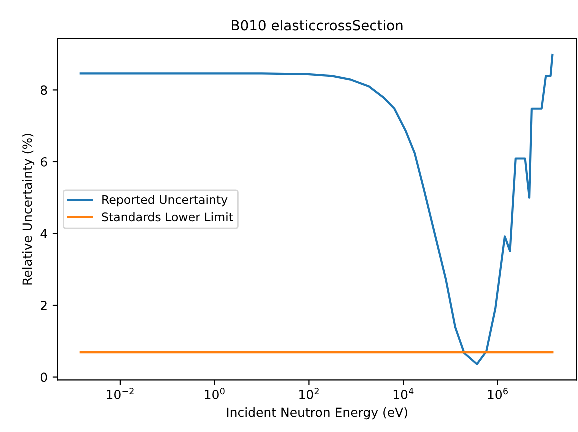  What do you see at coordinates (28, 209) in the screenshot?
I see `y-axis-title: Relative Uncertainty (%)` at bounding box center [28, 209].